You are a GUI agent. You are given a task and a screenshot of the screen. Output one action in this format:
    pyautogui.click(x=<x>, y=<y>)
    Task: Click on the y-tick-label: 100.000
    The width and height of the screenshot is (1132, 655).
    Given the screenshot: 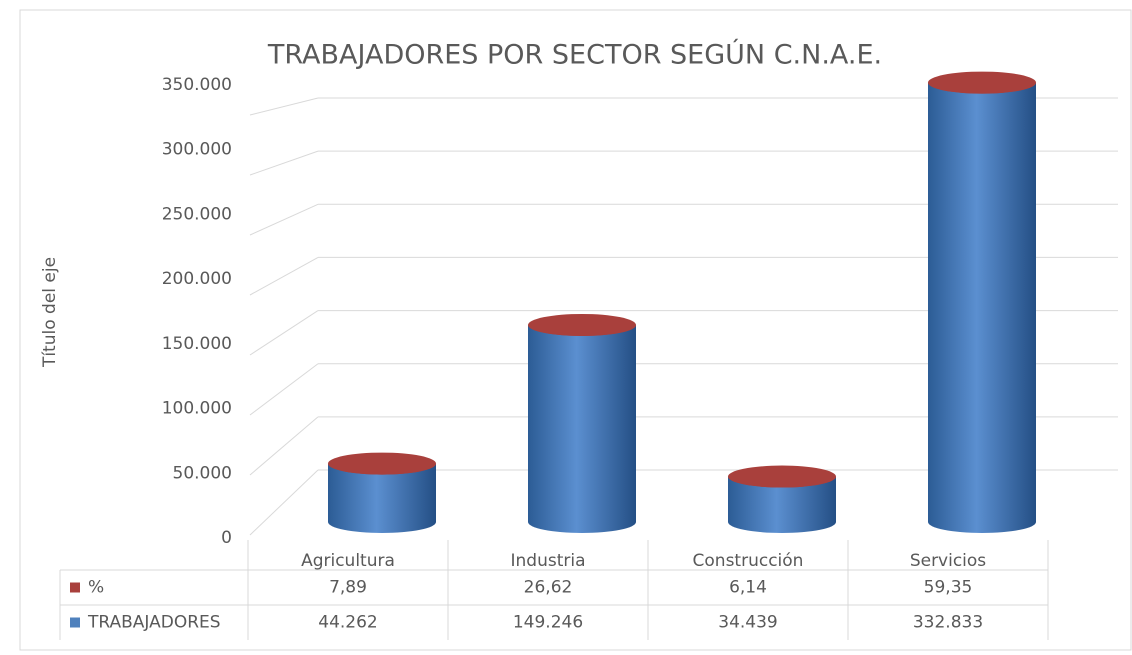 What is the action you would take?
    pyautogui.click(x=197, y=409)
    